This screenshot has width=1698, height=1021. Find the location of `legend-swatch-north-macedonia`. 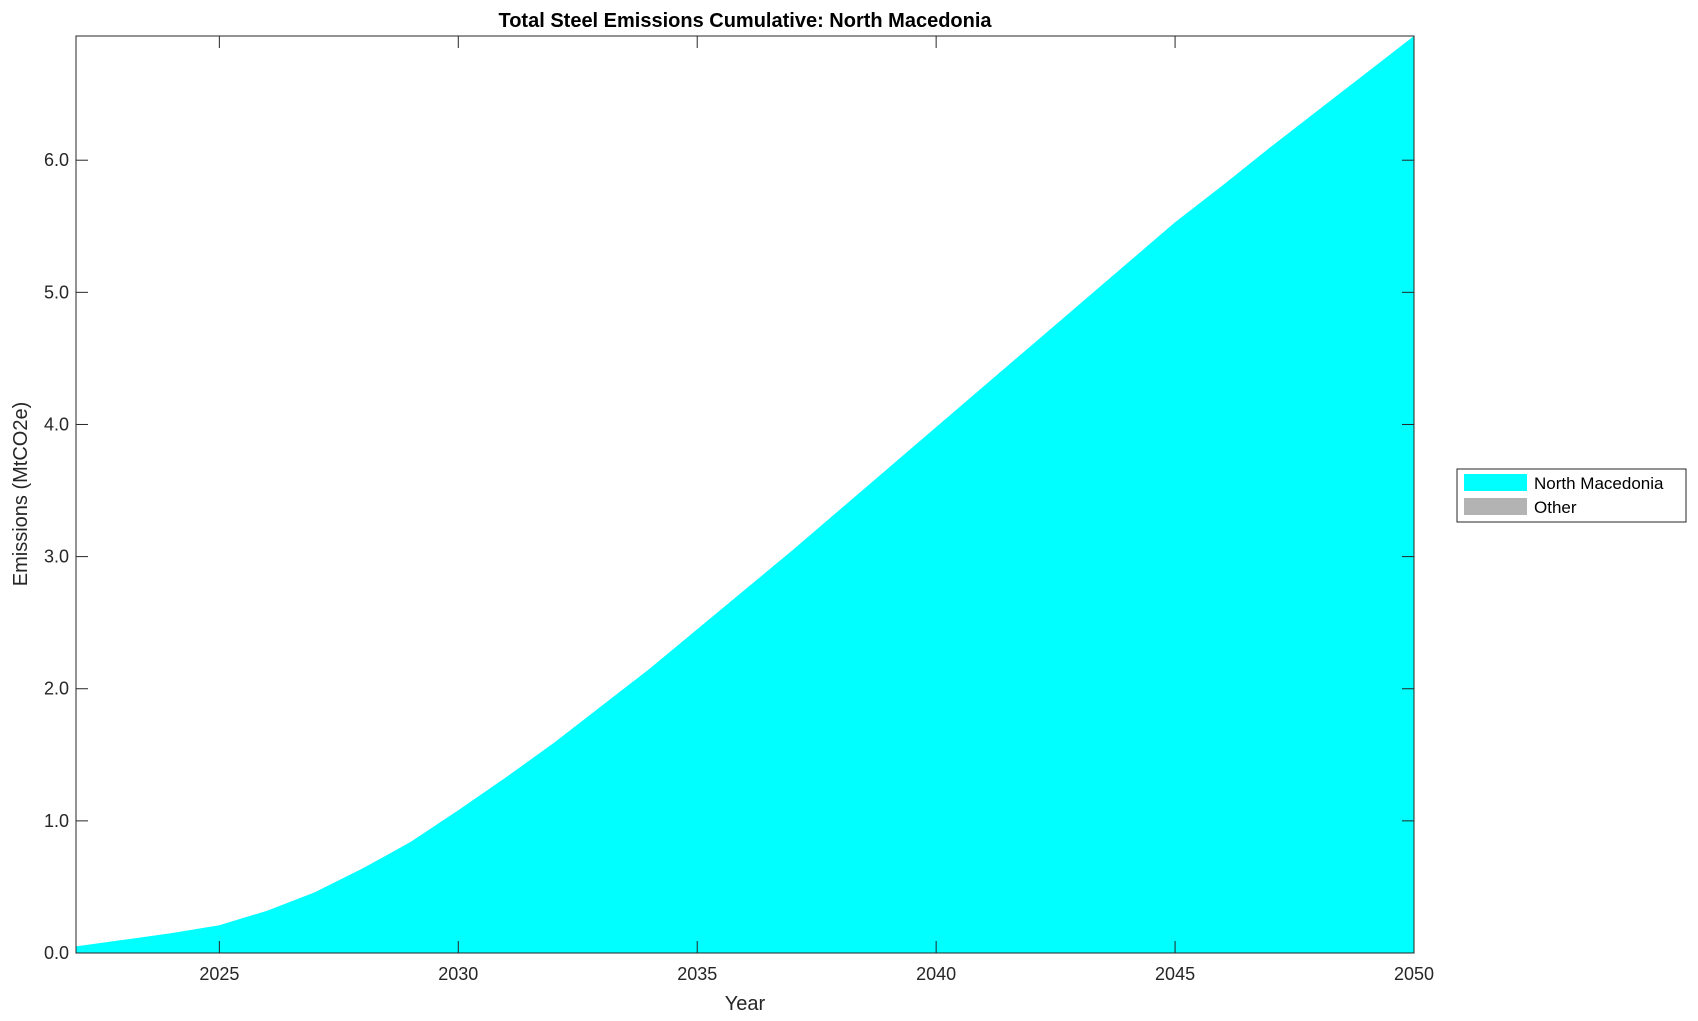

legend-swatch-north-macedonia is located at coordinates (1495, 482).